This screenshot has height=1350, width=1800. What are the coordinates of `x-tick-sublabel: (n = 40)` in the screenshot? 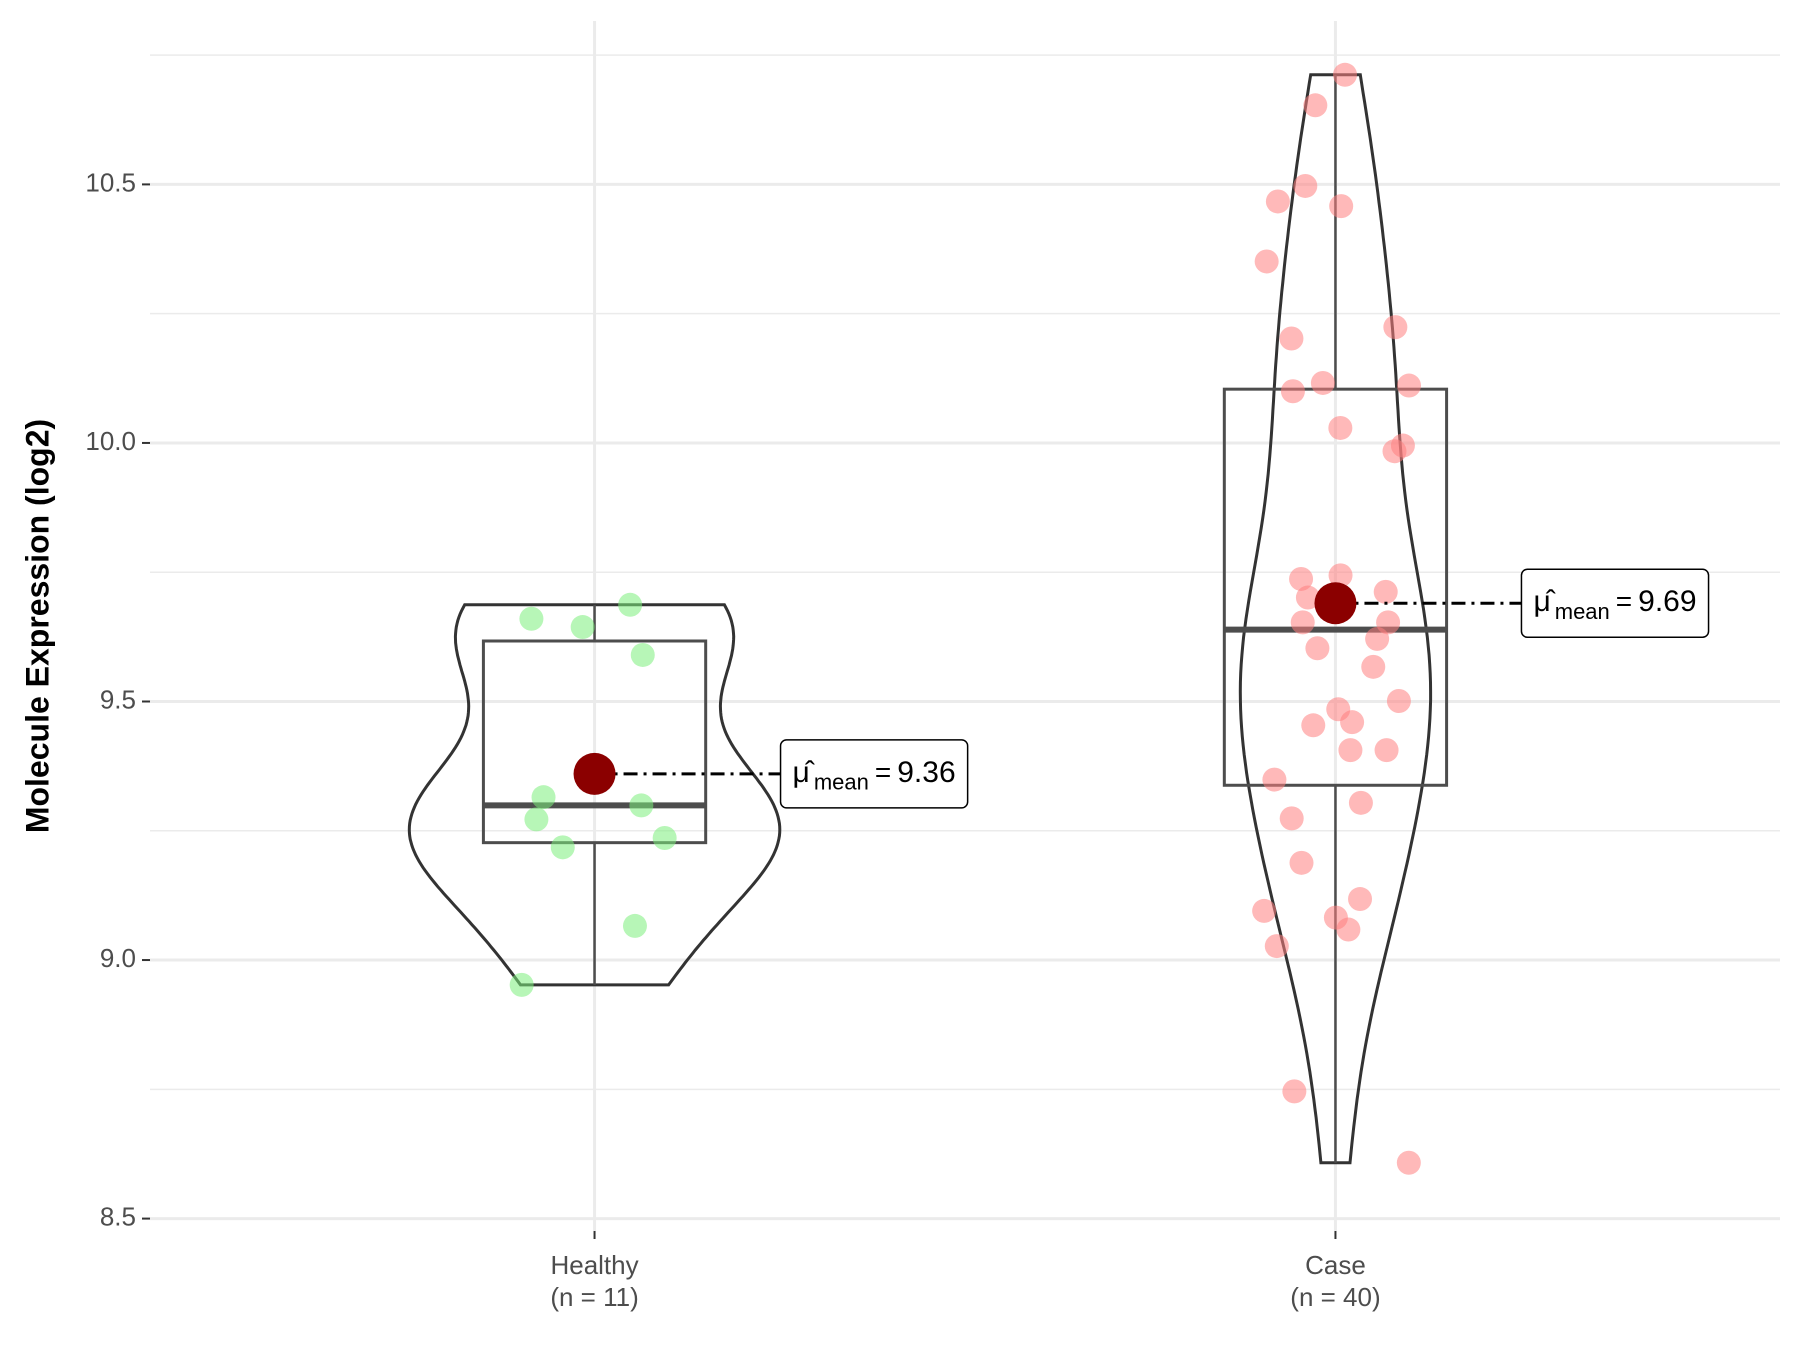 It's located at (1335, 1297).